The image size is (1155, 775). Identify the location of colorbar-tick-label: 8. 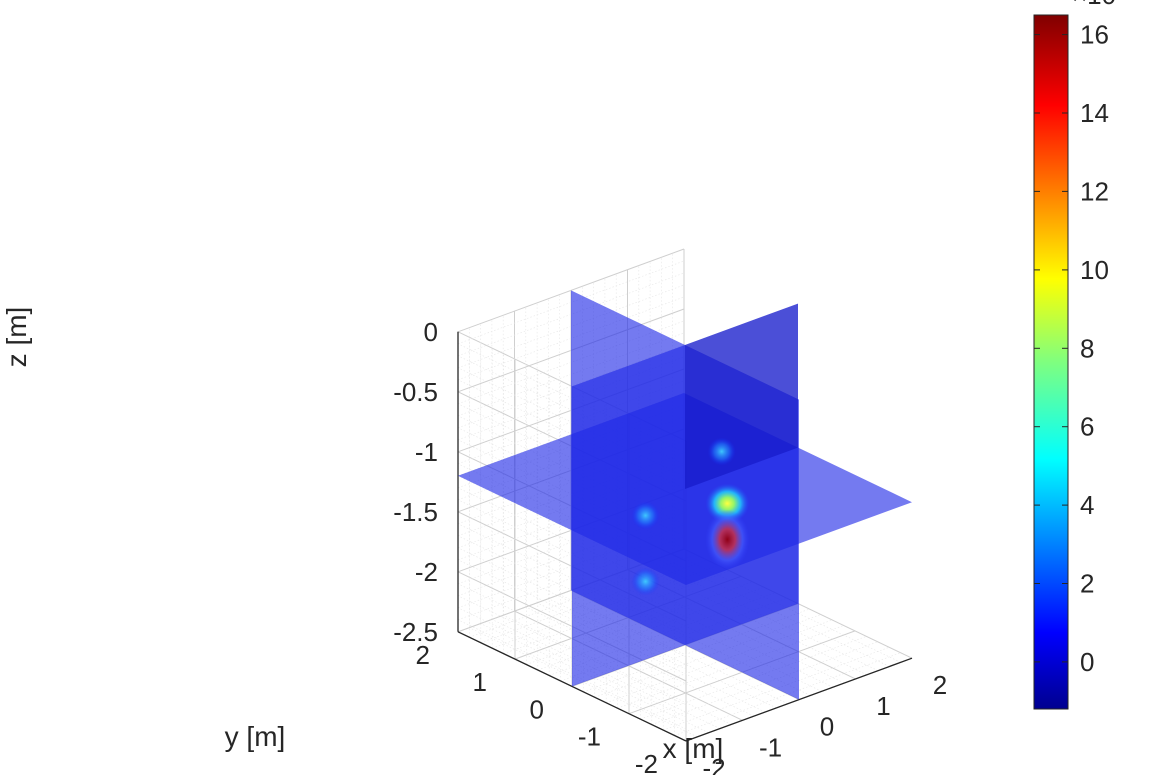
(1087, 348).